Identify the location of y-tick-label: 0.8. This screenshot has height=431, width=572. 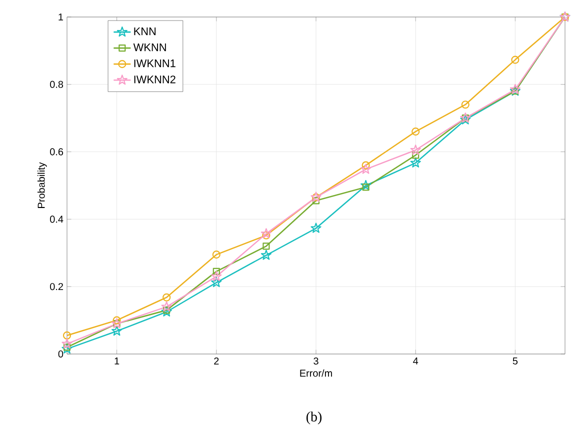
(57, 84).